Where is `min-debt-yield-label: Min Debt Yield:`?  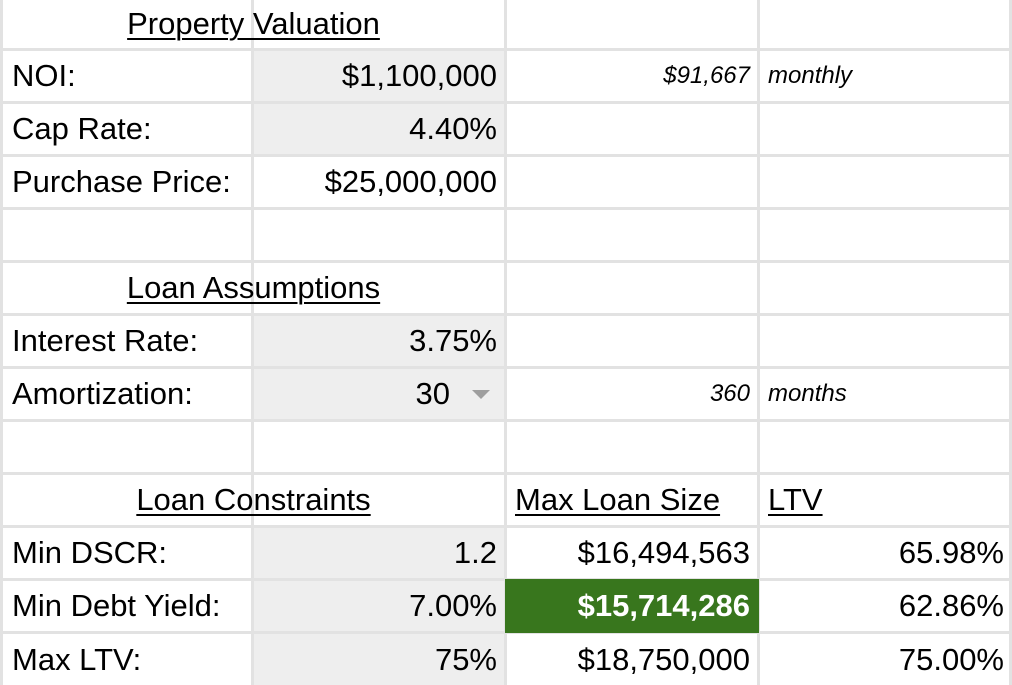
min-debt-yield-label: Min Debt Yield: is located at coordinates (116, 605).